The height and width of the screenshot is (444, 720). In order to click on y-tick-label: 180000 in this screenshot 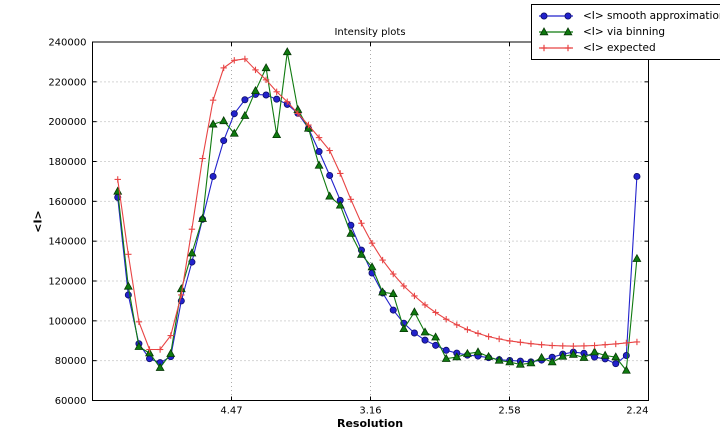, I will do `click(67, 162)`.